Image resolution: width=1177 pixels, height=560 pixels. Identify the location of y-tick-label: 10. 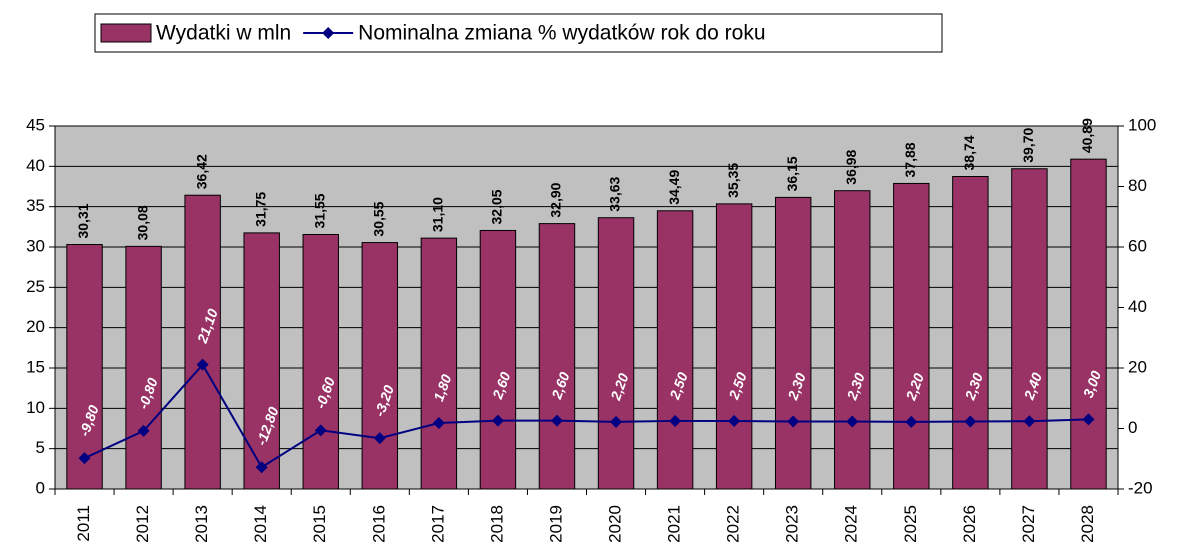
(35, 407).